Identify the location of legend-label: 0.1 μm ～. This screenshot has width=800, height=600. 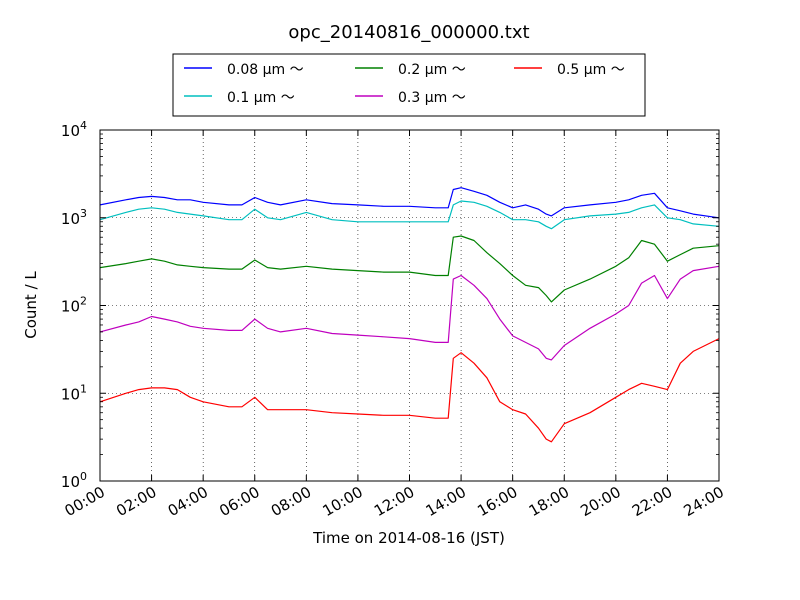
(261, 98).